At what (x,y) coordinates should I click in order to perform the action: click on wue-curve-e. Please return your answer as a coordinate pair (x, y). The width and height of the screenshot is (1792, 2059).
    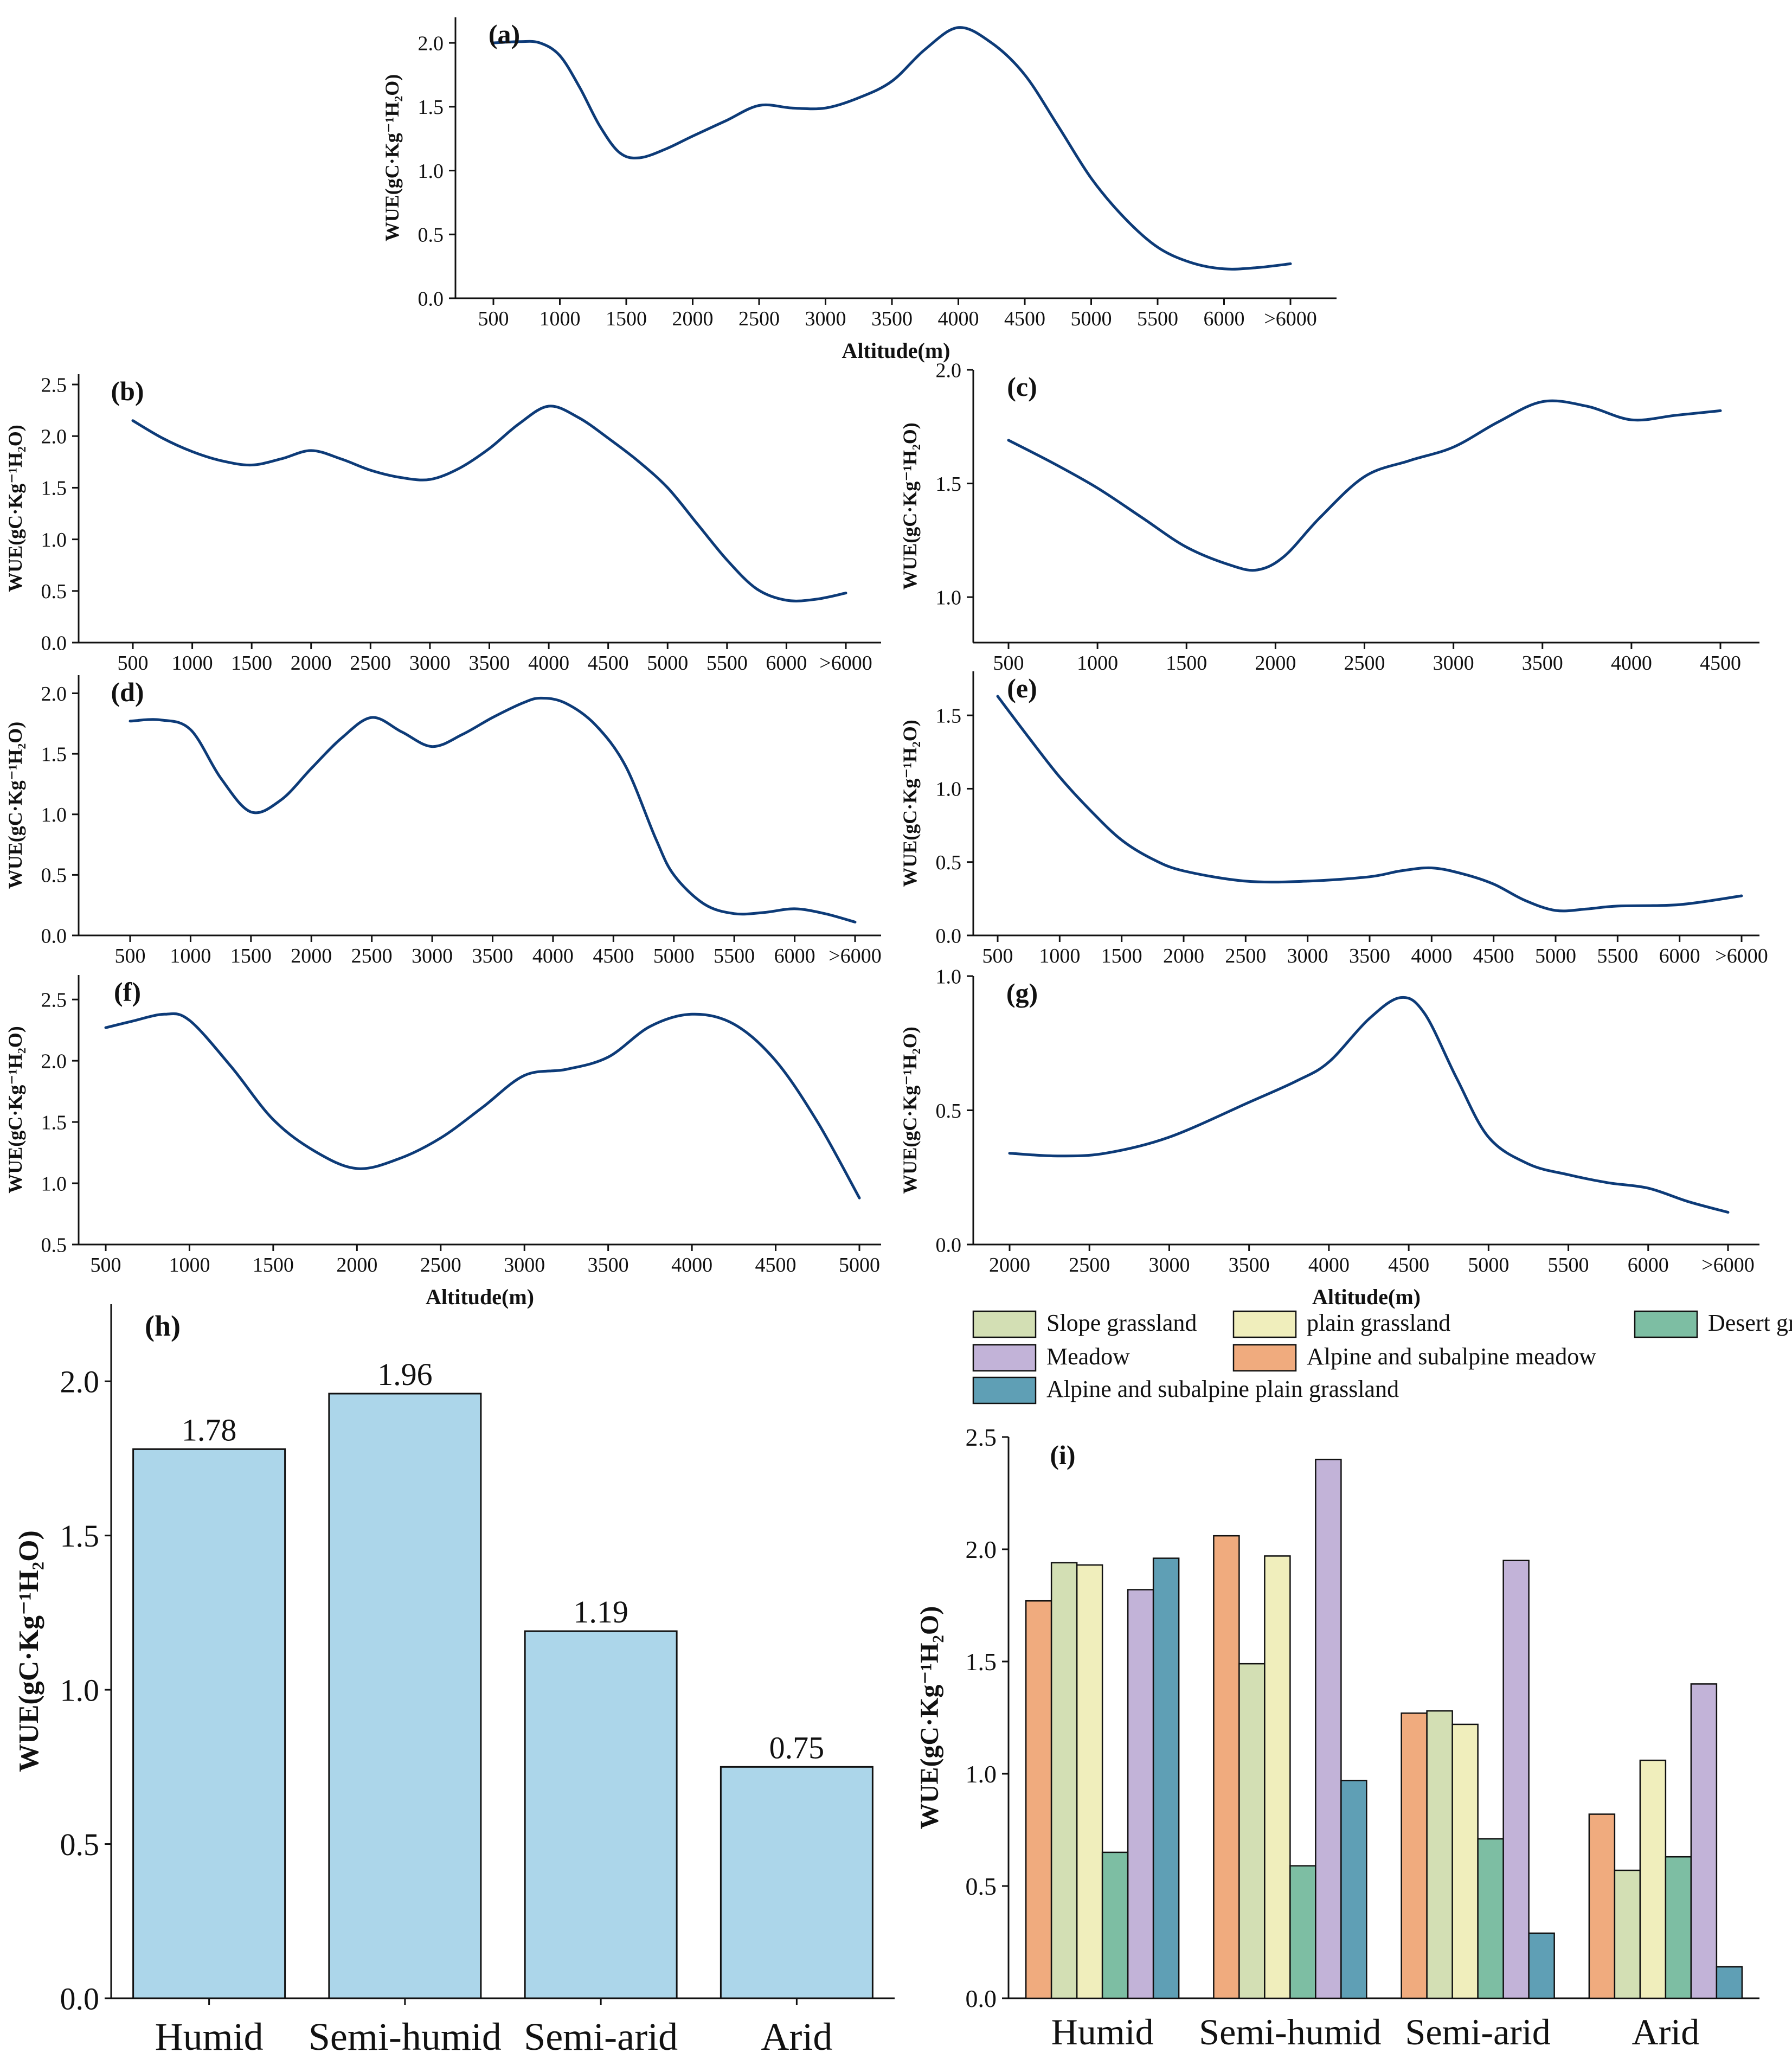
    Looking at the image, I should click on (1369, 804).